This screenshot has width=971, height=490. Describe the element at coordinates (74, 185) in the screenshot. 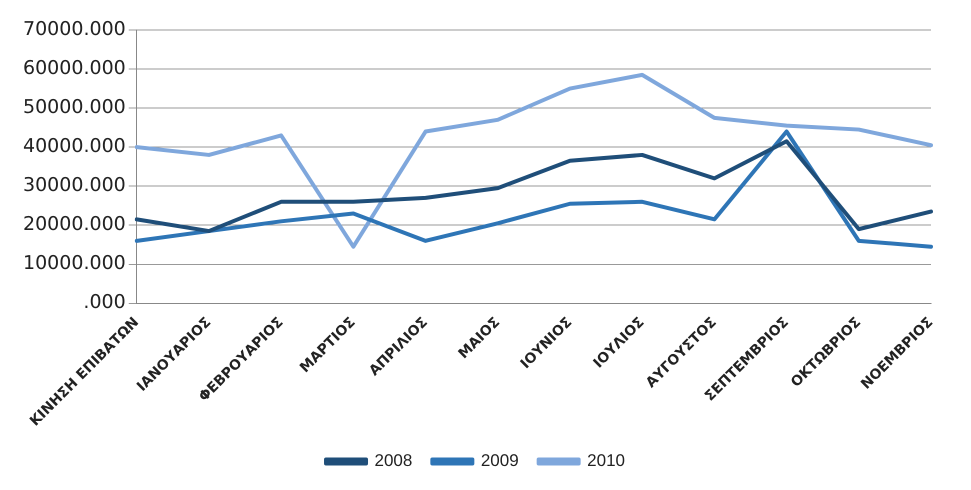

I see `y-tick-label: 30000.000` at that location.